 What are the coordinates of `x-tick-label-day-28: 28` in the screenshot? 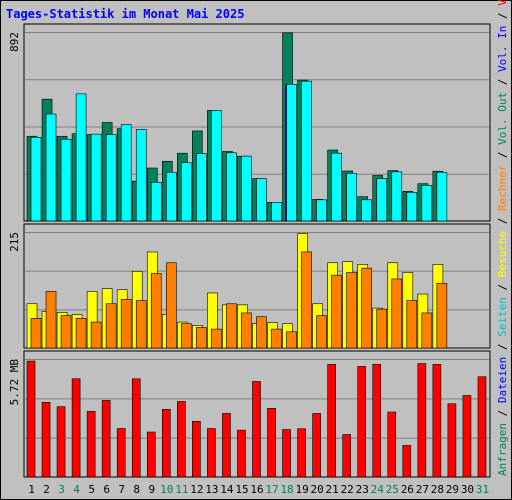 It's located at (437, 489).